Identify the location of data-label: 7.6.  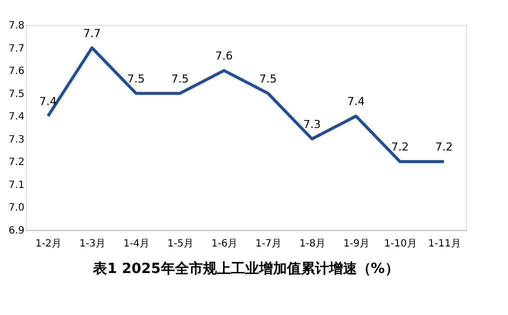
(224, 56).